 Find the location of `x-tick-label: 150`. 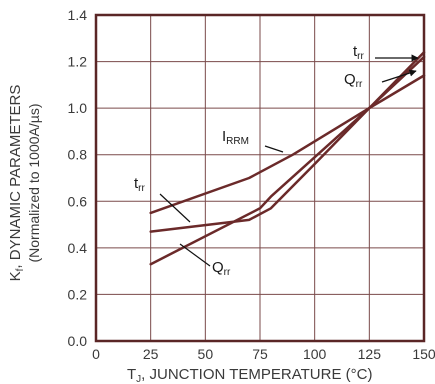

x-tick-label: 150 is located at coordinates (423, 354).